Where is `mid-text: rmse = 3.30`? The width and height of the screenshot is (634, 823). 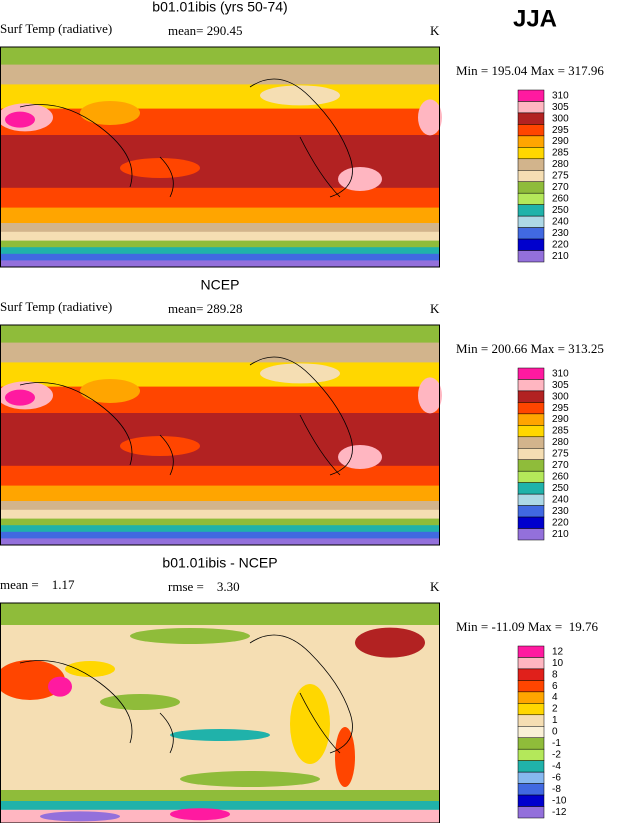
mid-text: rmse = 3.30 is located at coordinates (204, 586).